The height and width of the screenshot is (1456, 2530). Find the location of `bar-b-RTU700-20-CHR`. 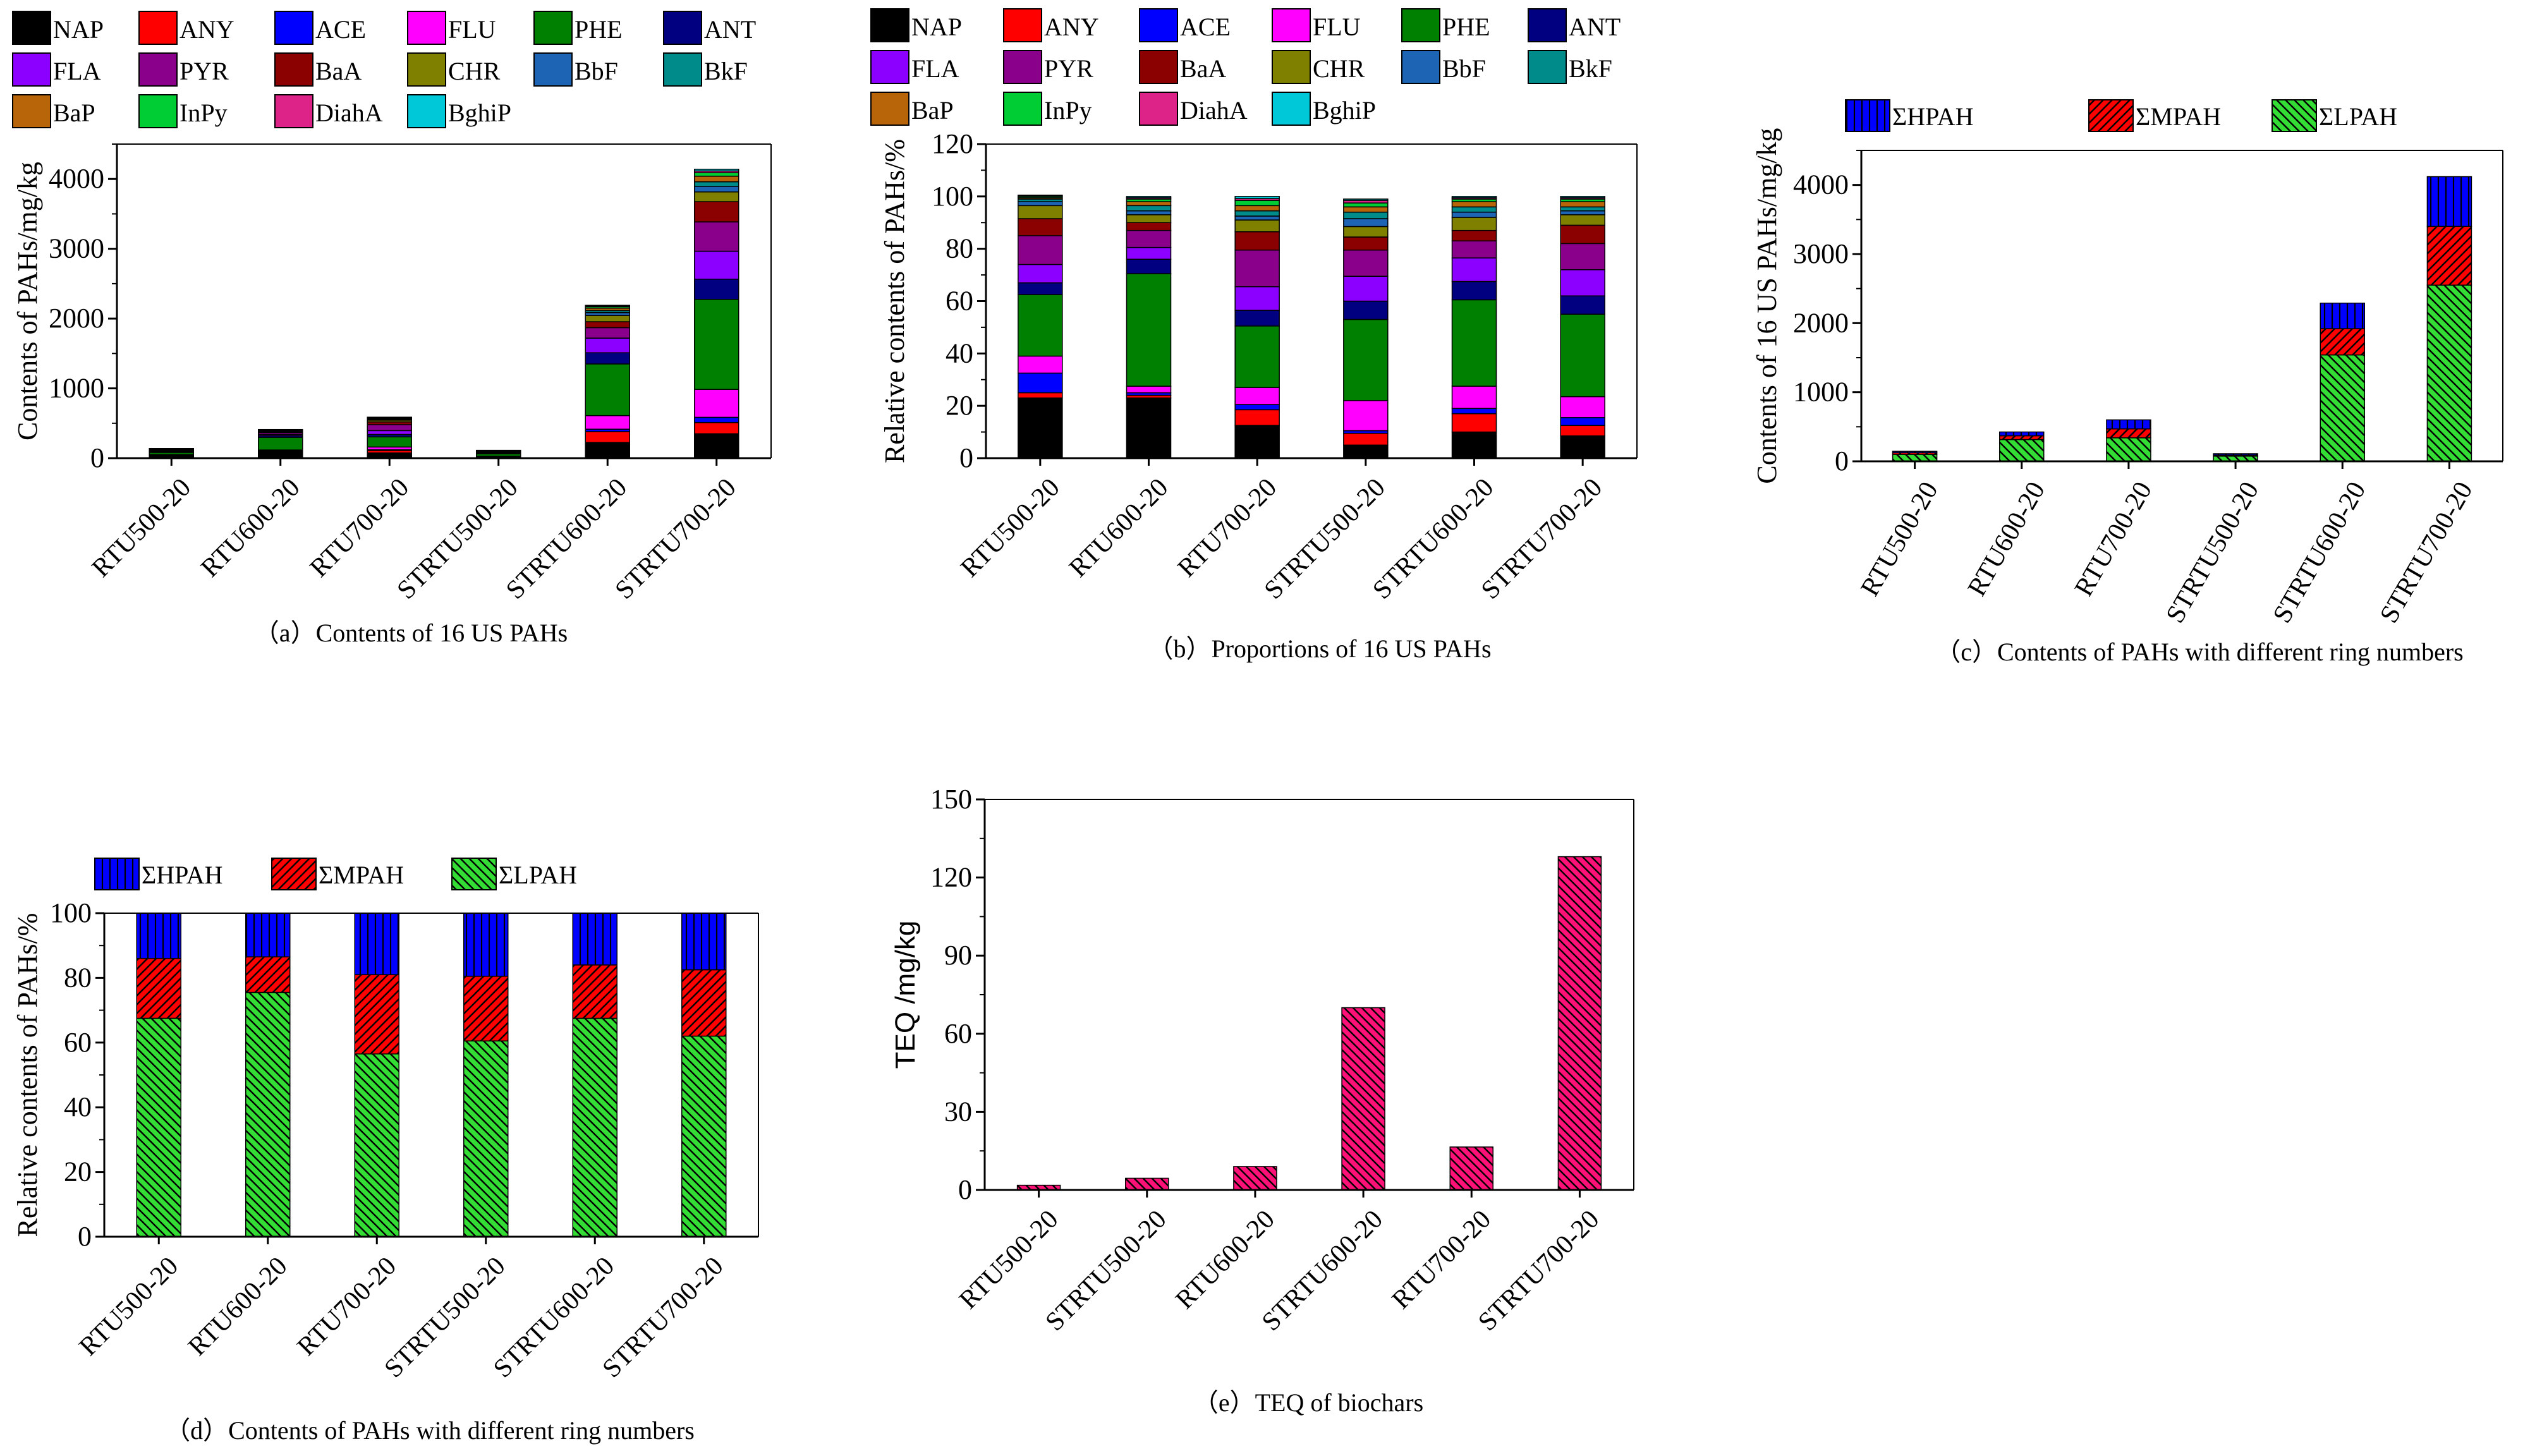

bar-b-RTU700-20-CHR is located at coordinates (1257, 226).